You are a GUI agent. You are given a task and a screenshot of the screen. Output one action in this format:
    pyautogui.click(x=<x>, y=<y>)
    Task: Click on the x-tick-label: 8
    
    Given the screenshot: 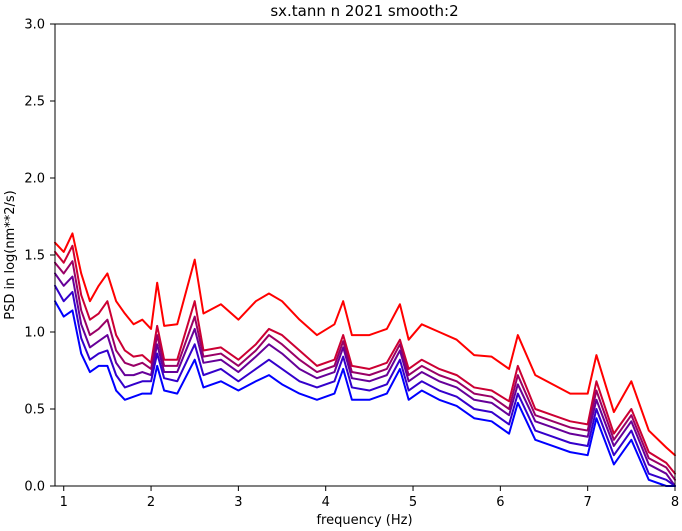 What is the action you would take?
    pyautogui.click(x=675, y=502)
    